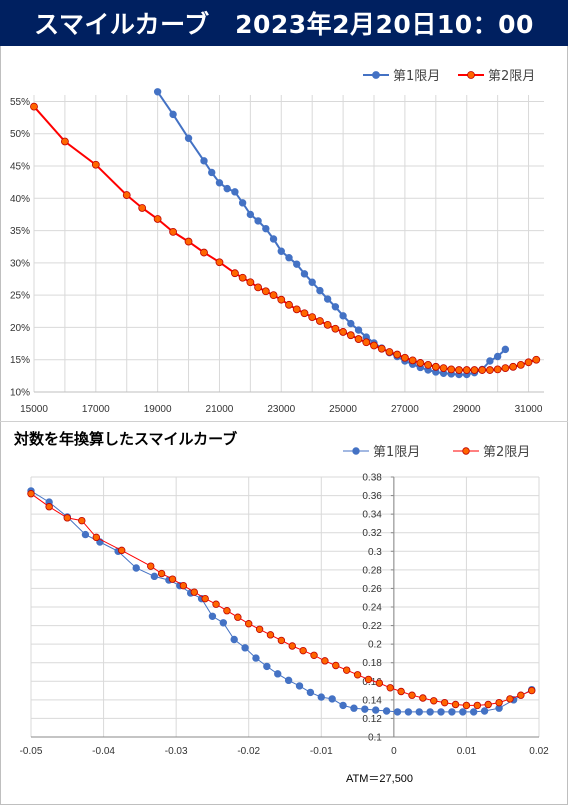 The height and width of the screenshot is (805, 568). Describe the element at coordinates (248, 751) in the screenshot. I see `x-tick-label: -0.02` at that location.